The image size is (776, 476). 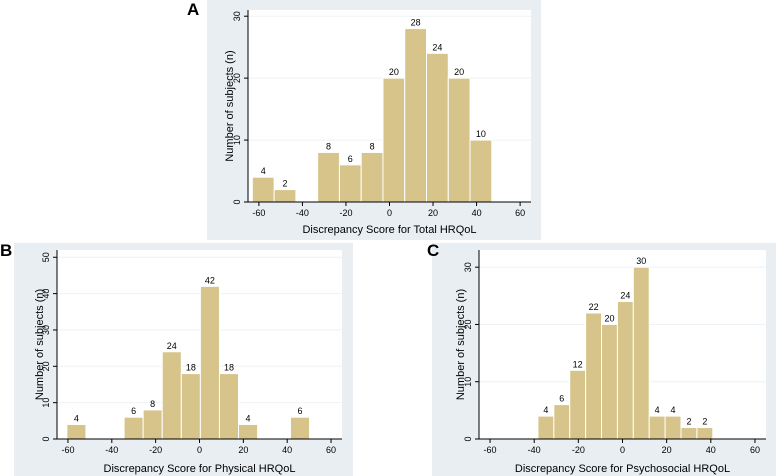 I want to click on bar-value-label: 42, so click(x=210, y=280).